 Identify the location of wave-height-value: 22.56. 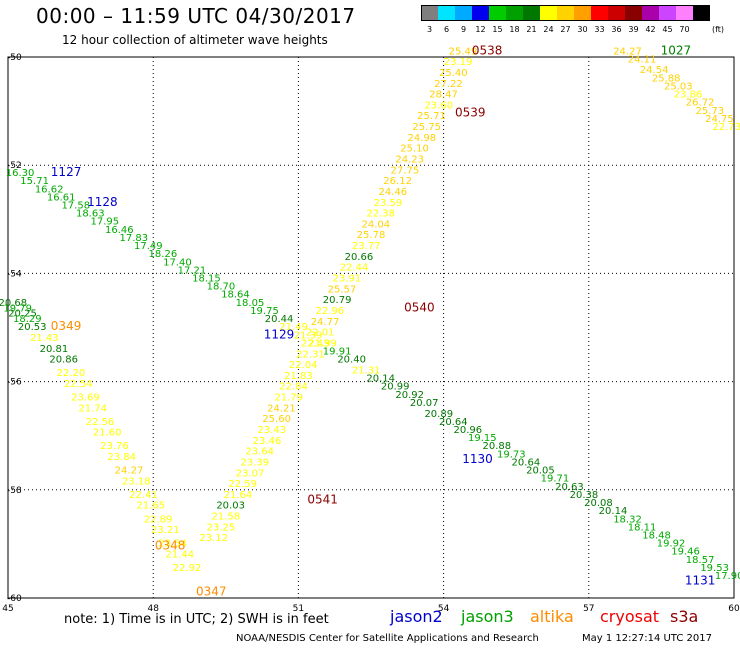
(100, 422).